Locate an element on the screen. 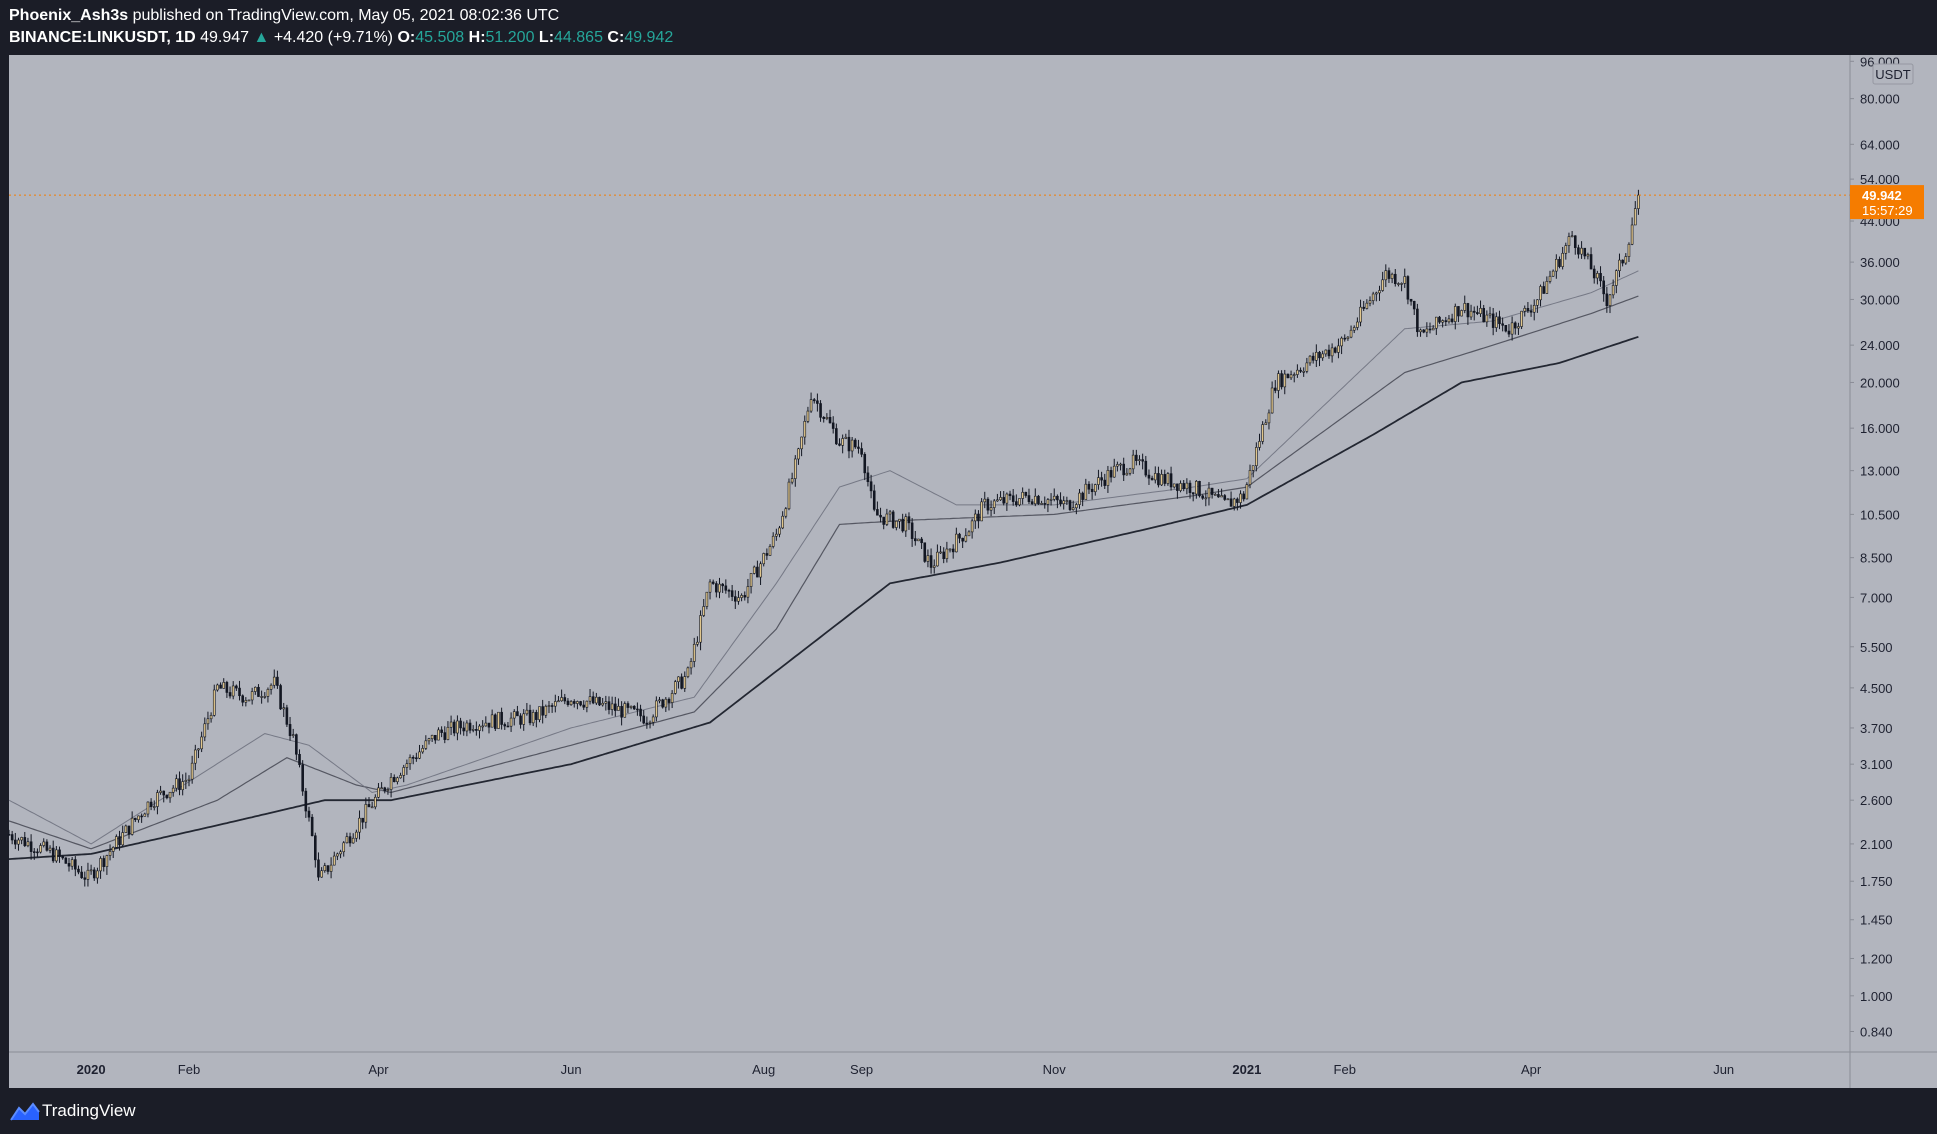 This screenshot has height=1134, width=1937. y-tick-label: 1.200 is located at coordinates (1876, 958).